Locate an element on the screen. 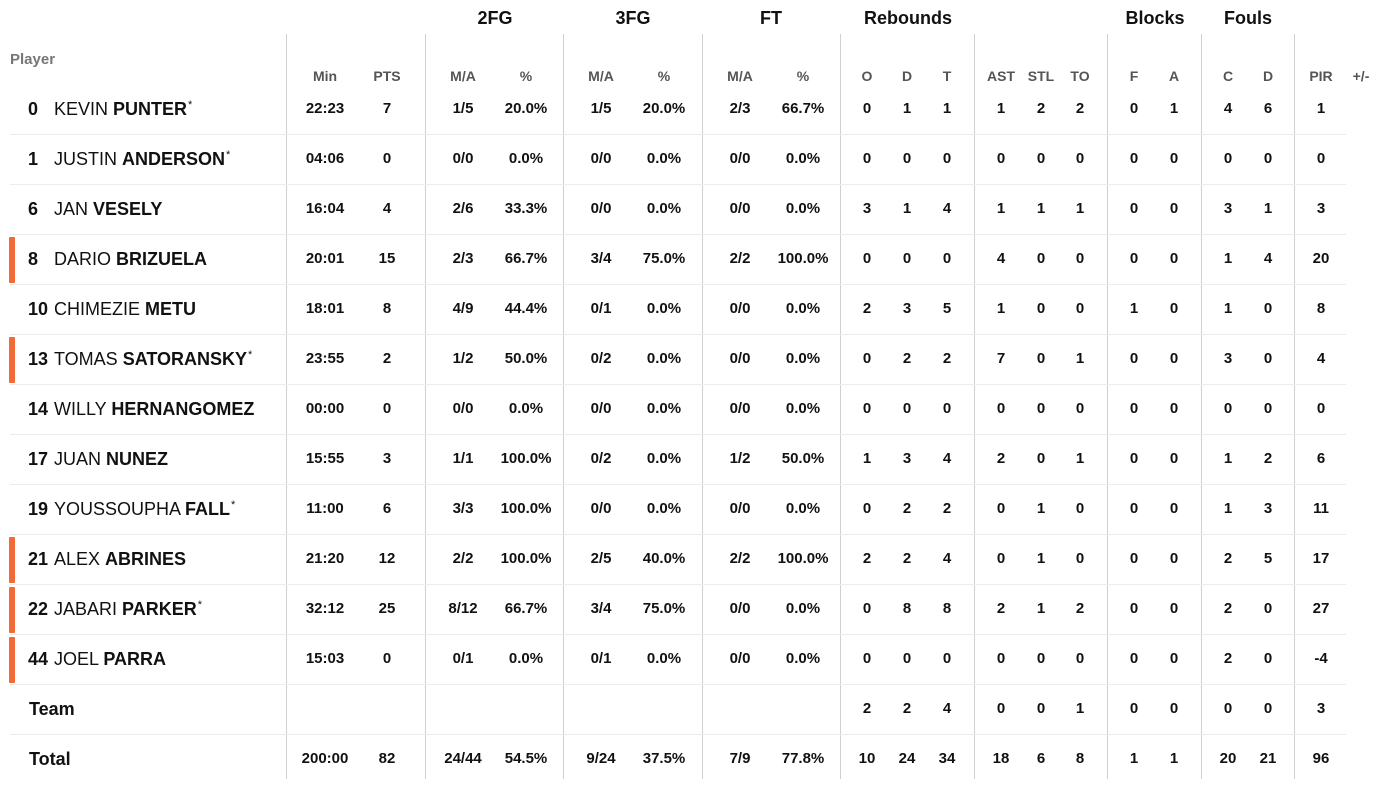  player-last-name: HERNANGOMEZ is located at coordinates (183, 409).